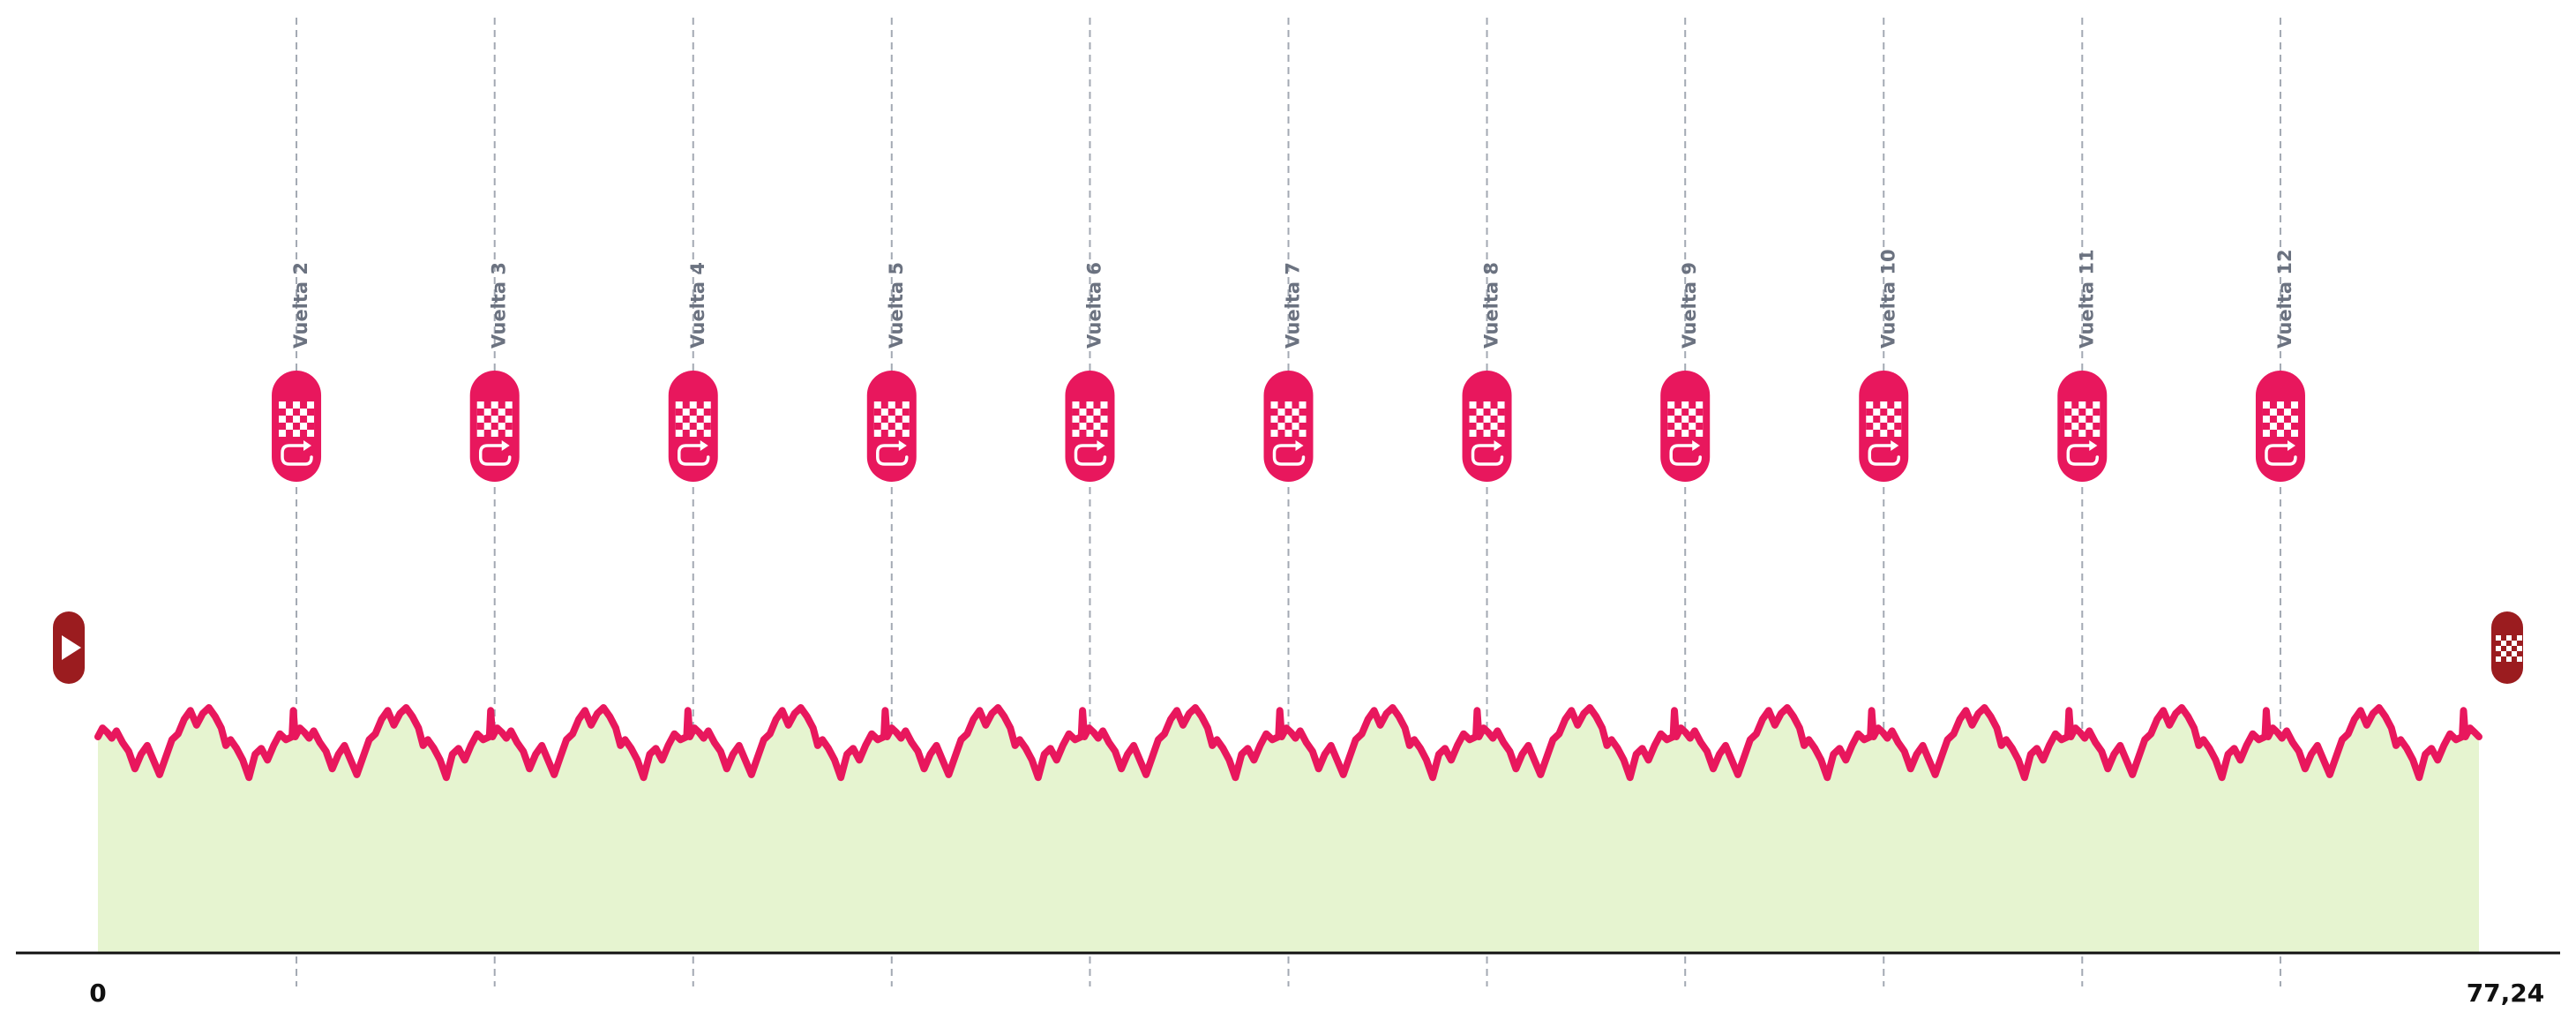 The image size is (2576, 1020). What do you see at coordinates (98, 993) in the screenshot?
I see `x-tick-label-start: 0` at bounding box center [98, 993].